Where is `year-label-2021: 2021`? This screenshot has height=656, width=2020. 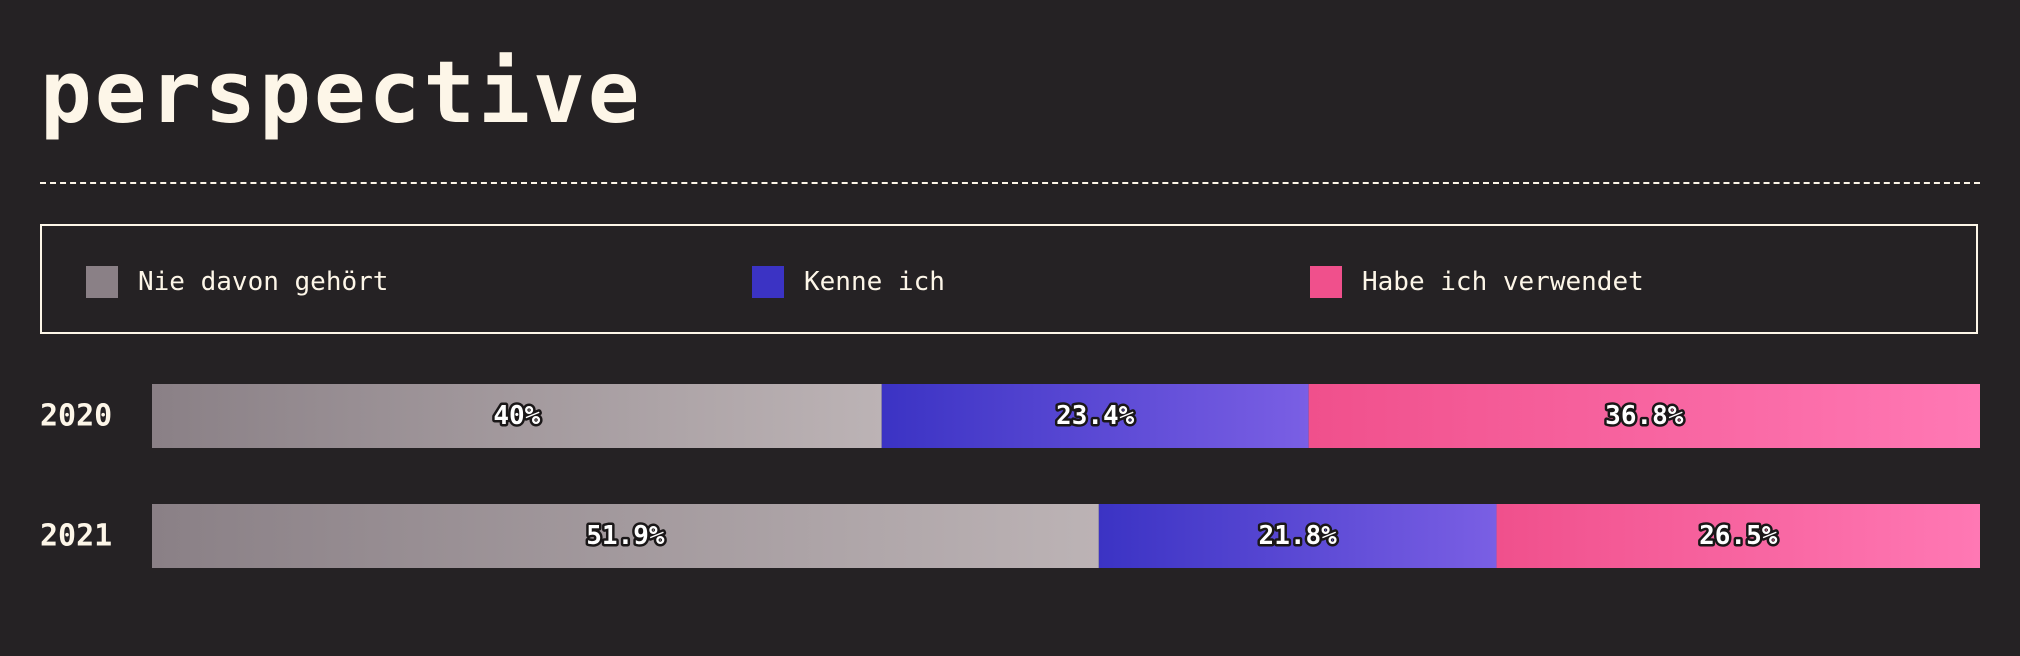 year-label-2021: 2021 is located at coordinates (76, 536).